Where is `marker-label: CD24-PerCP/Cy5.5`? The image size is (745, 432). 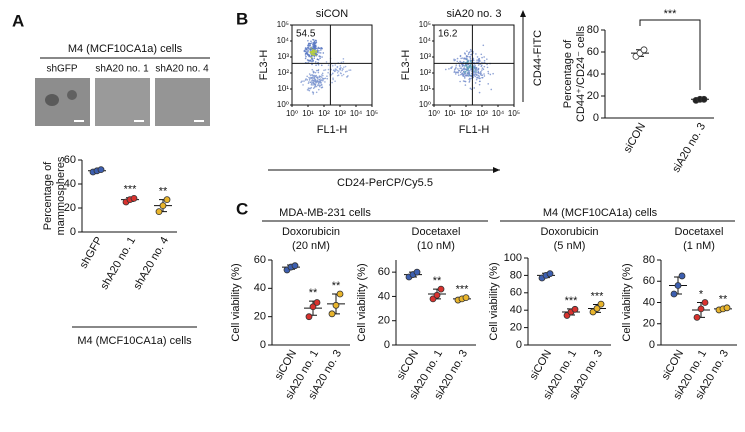 marker-label: CD24-PerCP/Cy5.5 is located at coordinates (385, 183).